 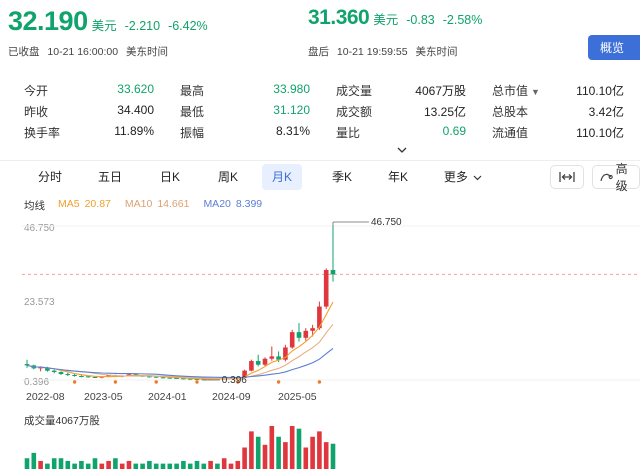 I want to click on tab-monthly-k: 月K, so click(x=282, y=177).